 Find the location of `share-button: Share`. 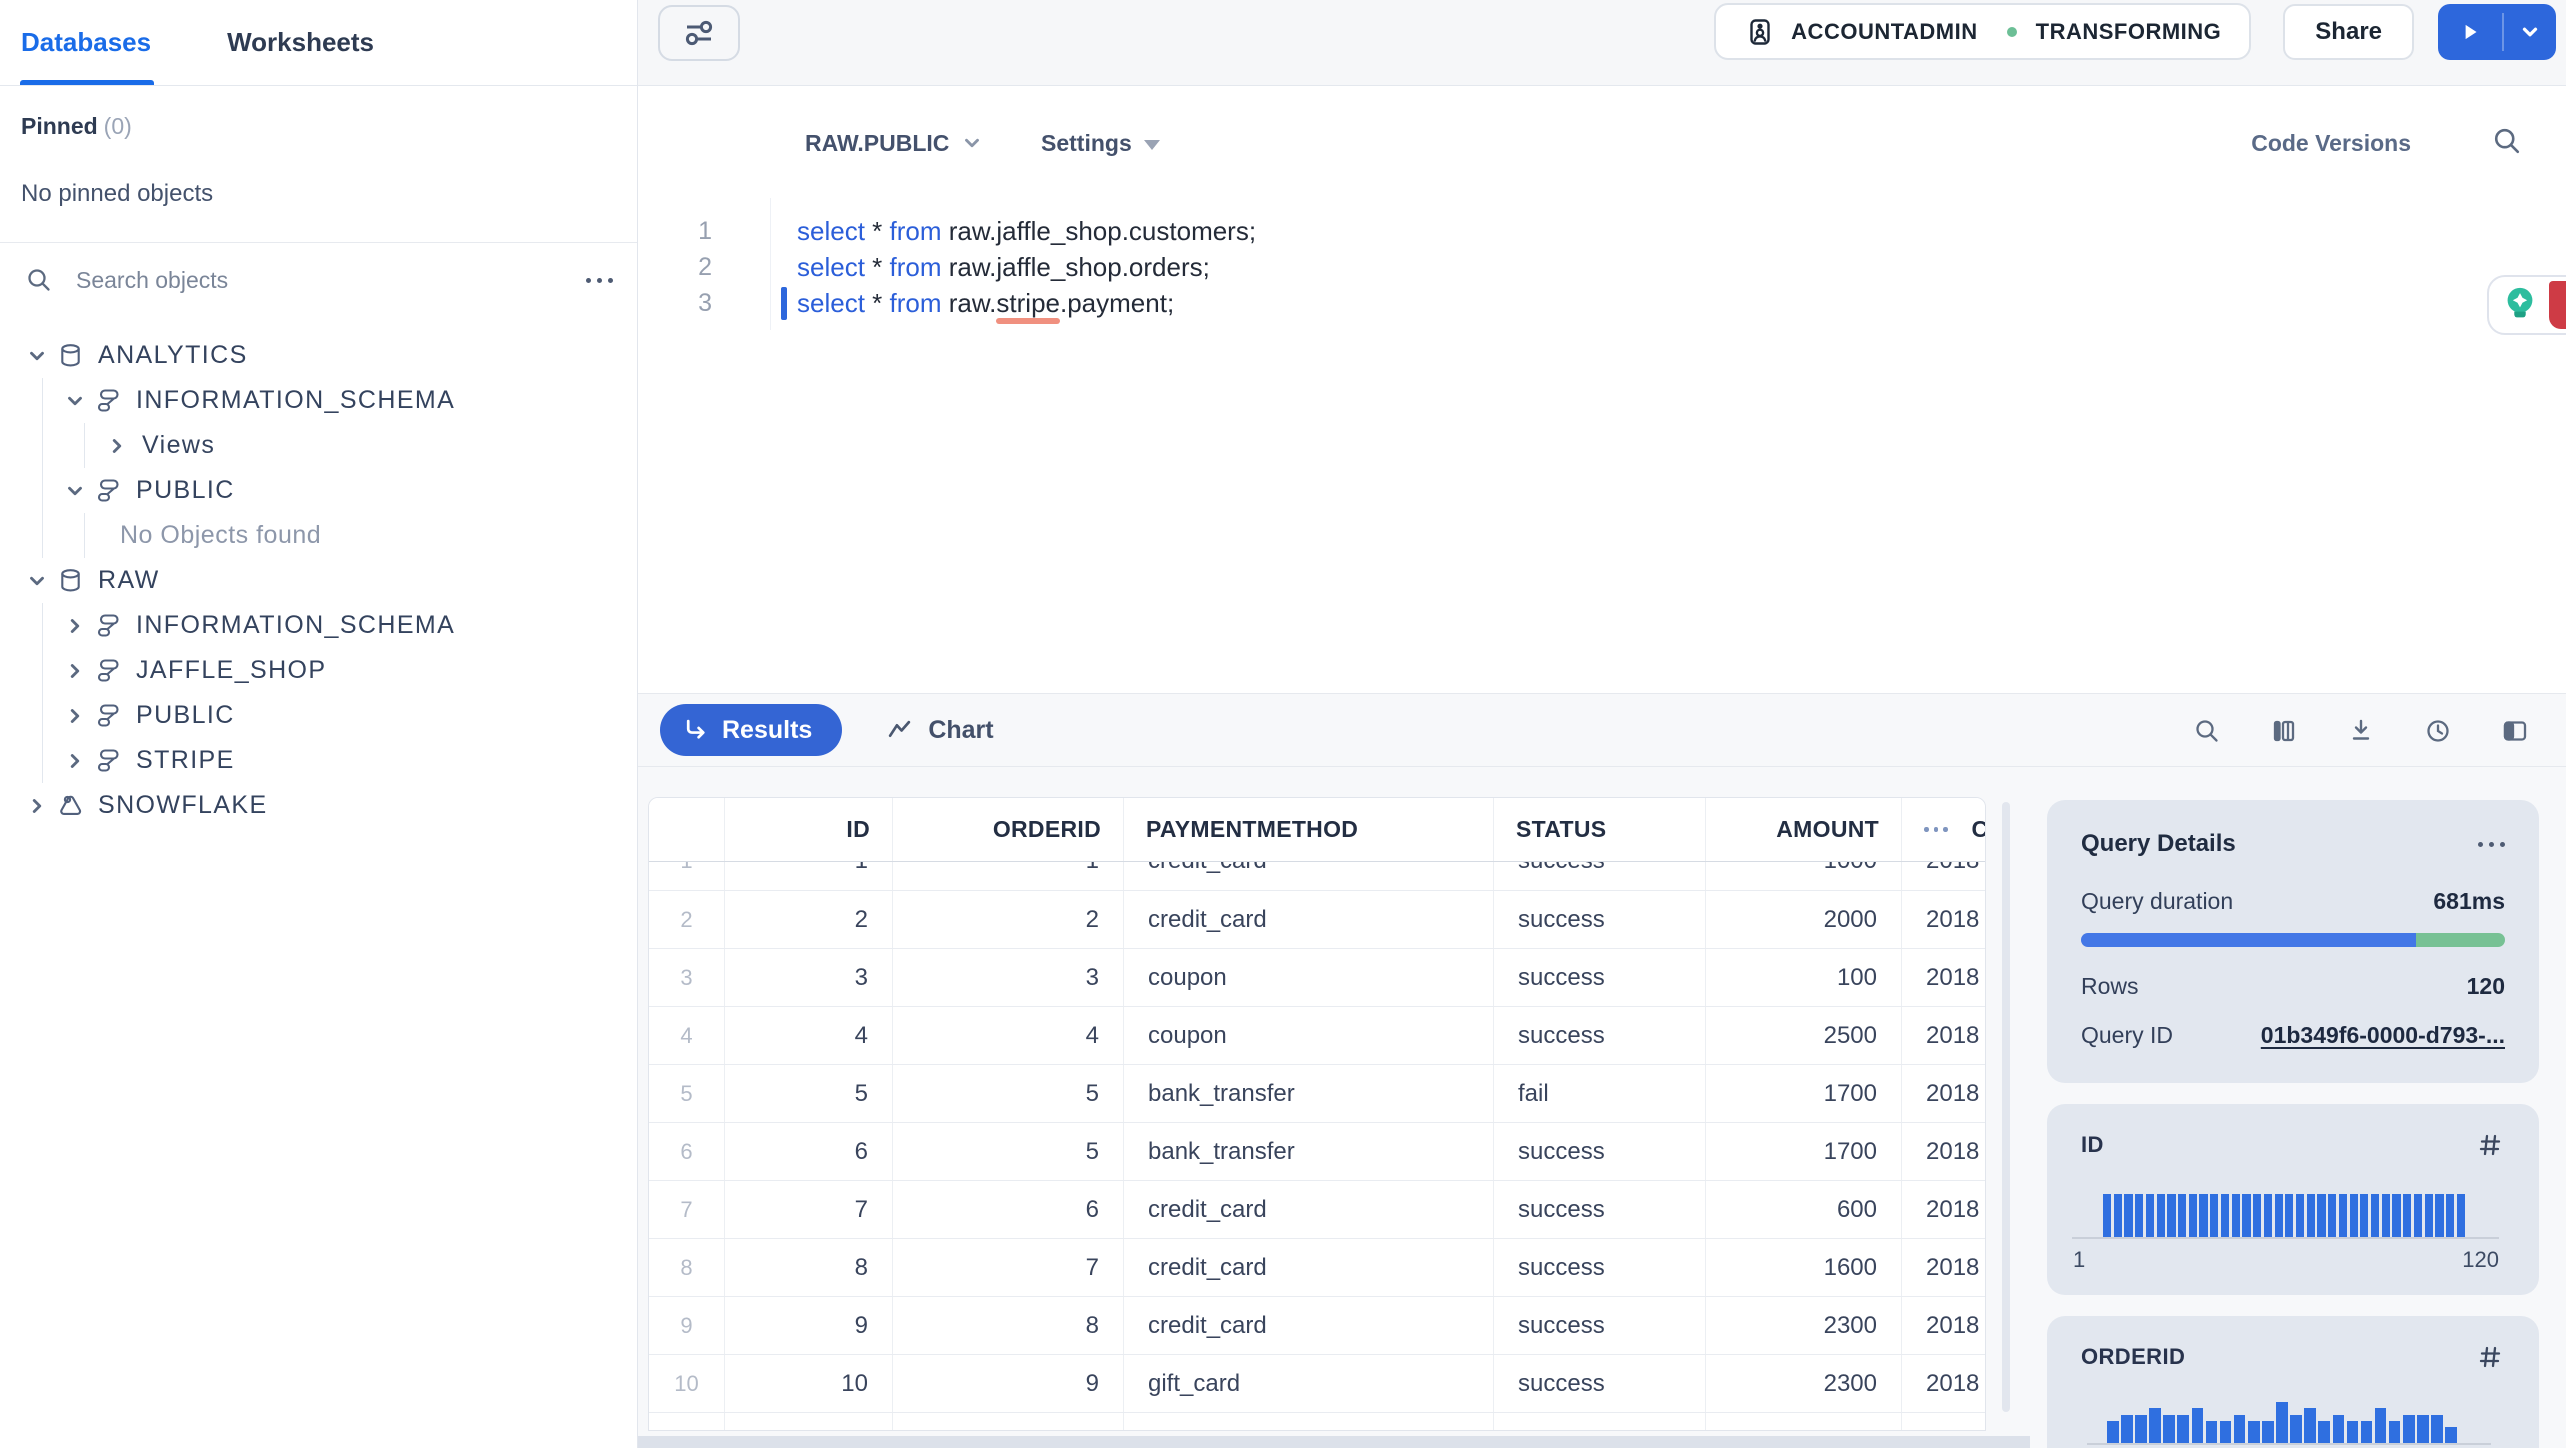

share-button: Share is located at coordinates (2348, 31).